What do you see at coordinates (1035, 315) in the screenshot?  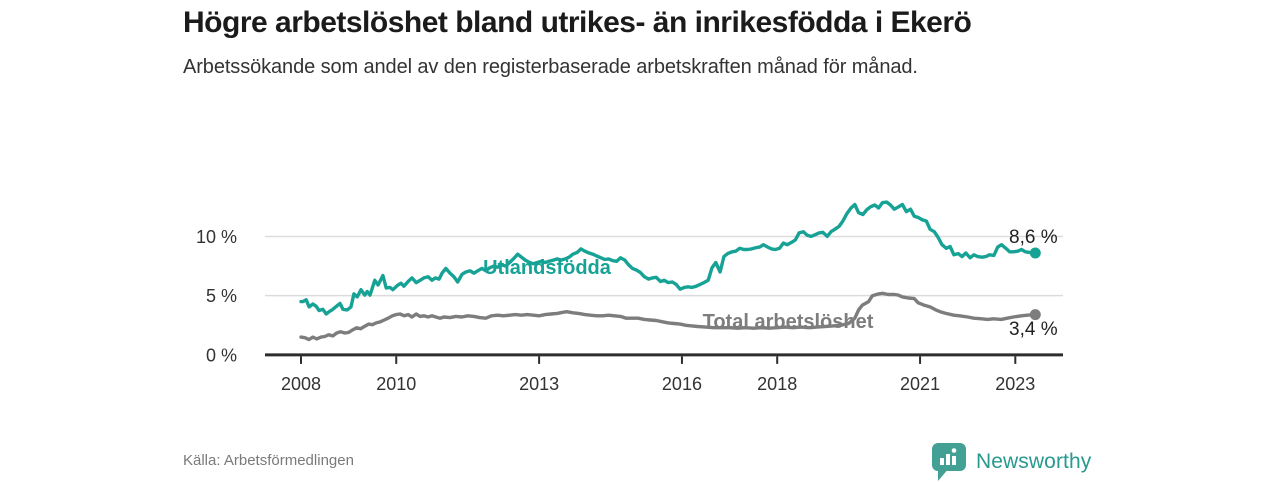 I see `series-end-dot-total` at bounding box center [1035, 315].